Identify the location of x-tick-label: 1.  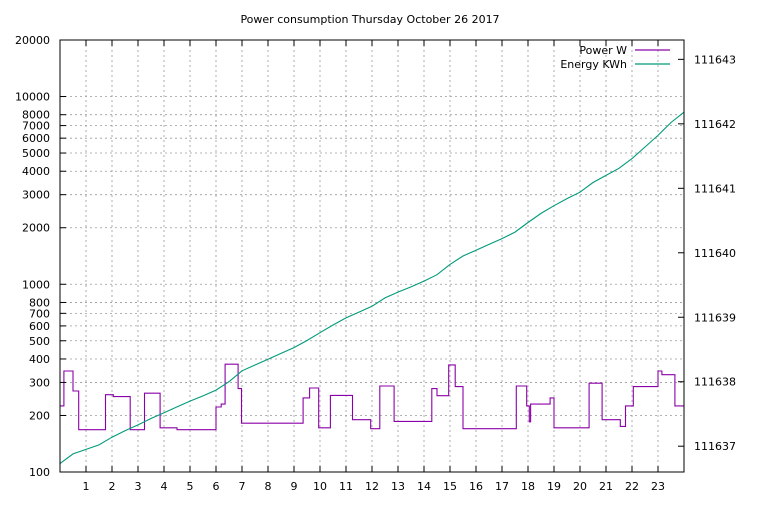
(86, 486).